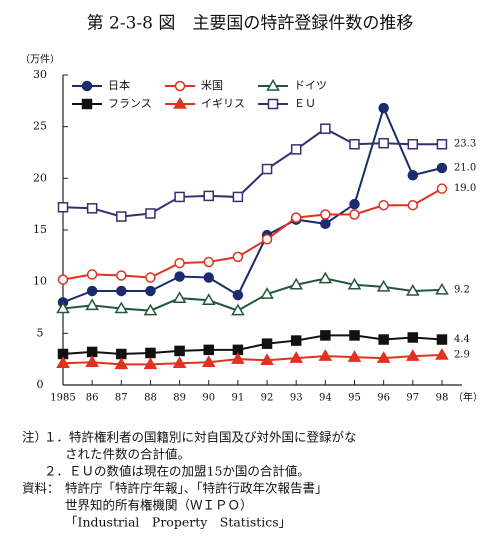  What do you see at coordinates (40, 126) in the screenshot?
I see `y-tick-label: 25` at bounding box center [40, 126].